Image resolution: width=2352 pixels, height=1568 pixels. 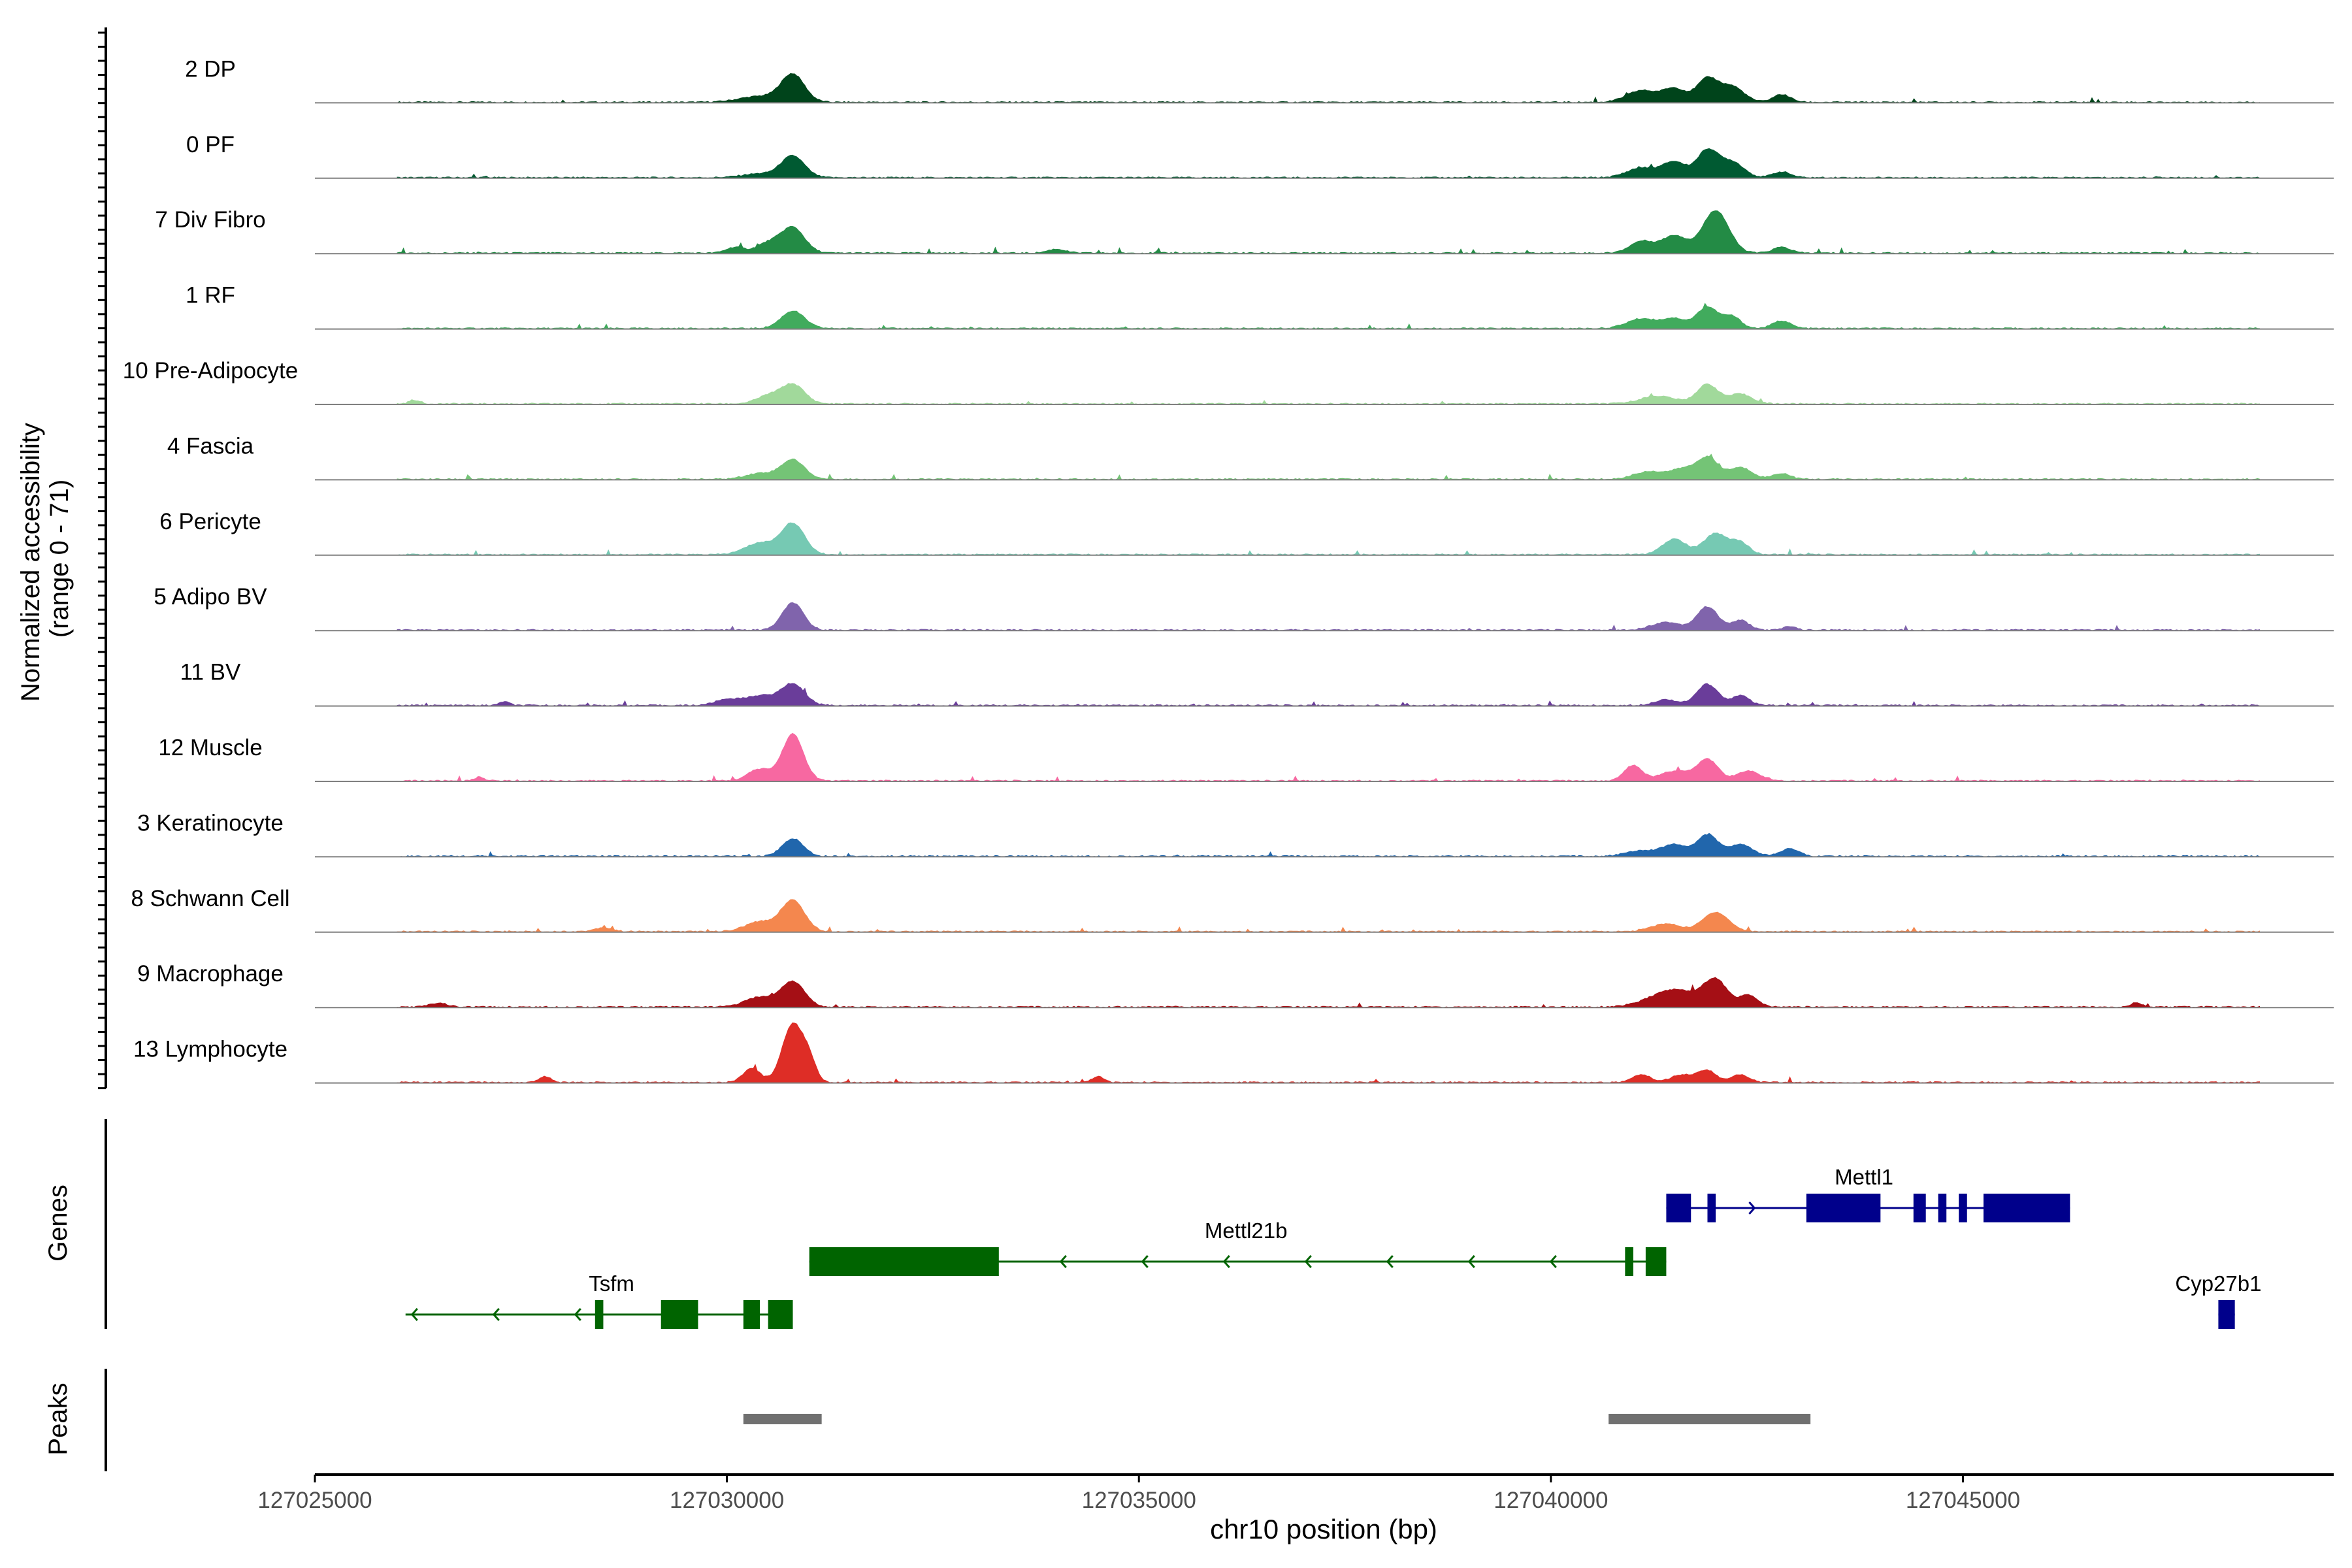 I want to click on coverage-track-label: 11 BV, so click(x=210, y=672).